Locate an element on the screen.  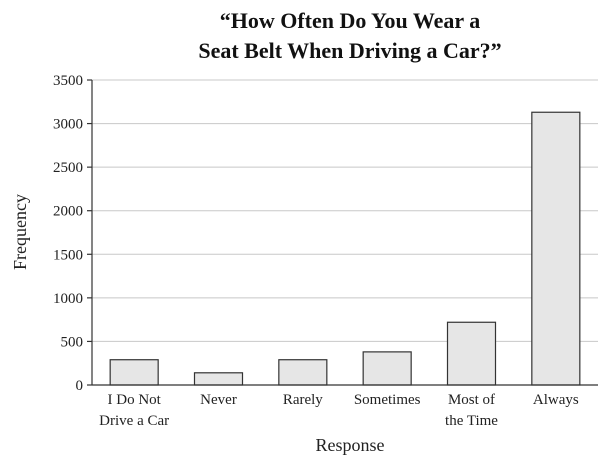
x-axis-title: Response is located at coordinates (350, 445).